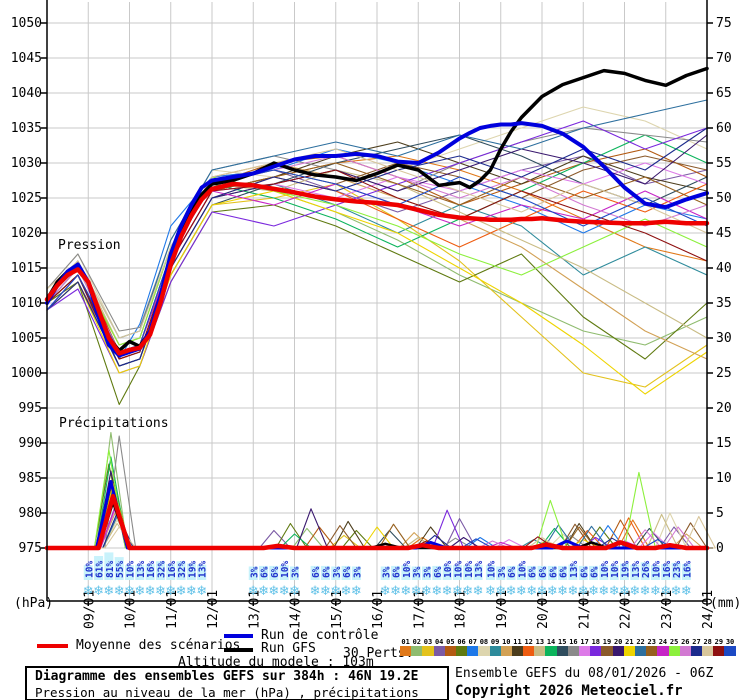  What do you see at coordinates (640, 642) in the screenshot?
I see `pert-number: 22` at bounding box center [640, 642].